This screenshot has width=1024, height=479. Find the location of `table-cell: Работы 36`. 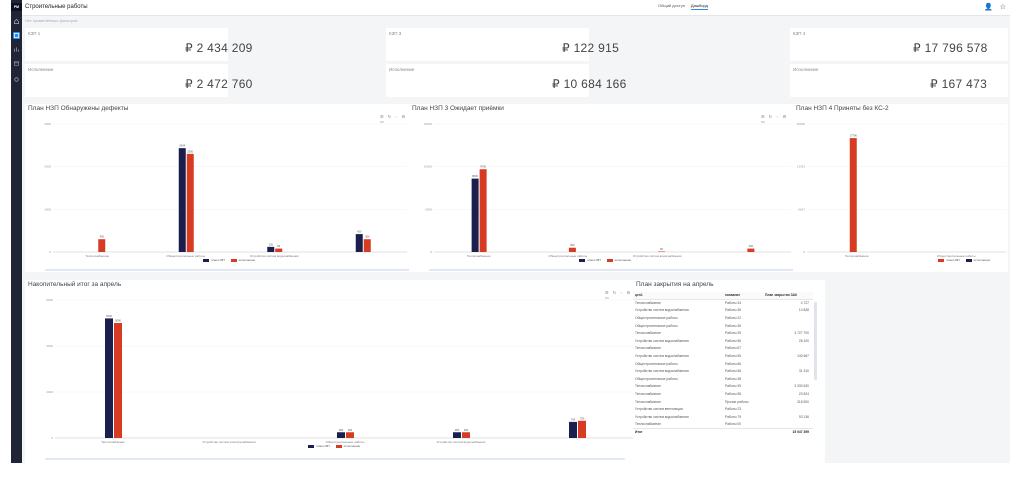

table-cell: Работы 36 is located at coordinates (733, 310).